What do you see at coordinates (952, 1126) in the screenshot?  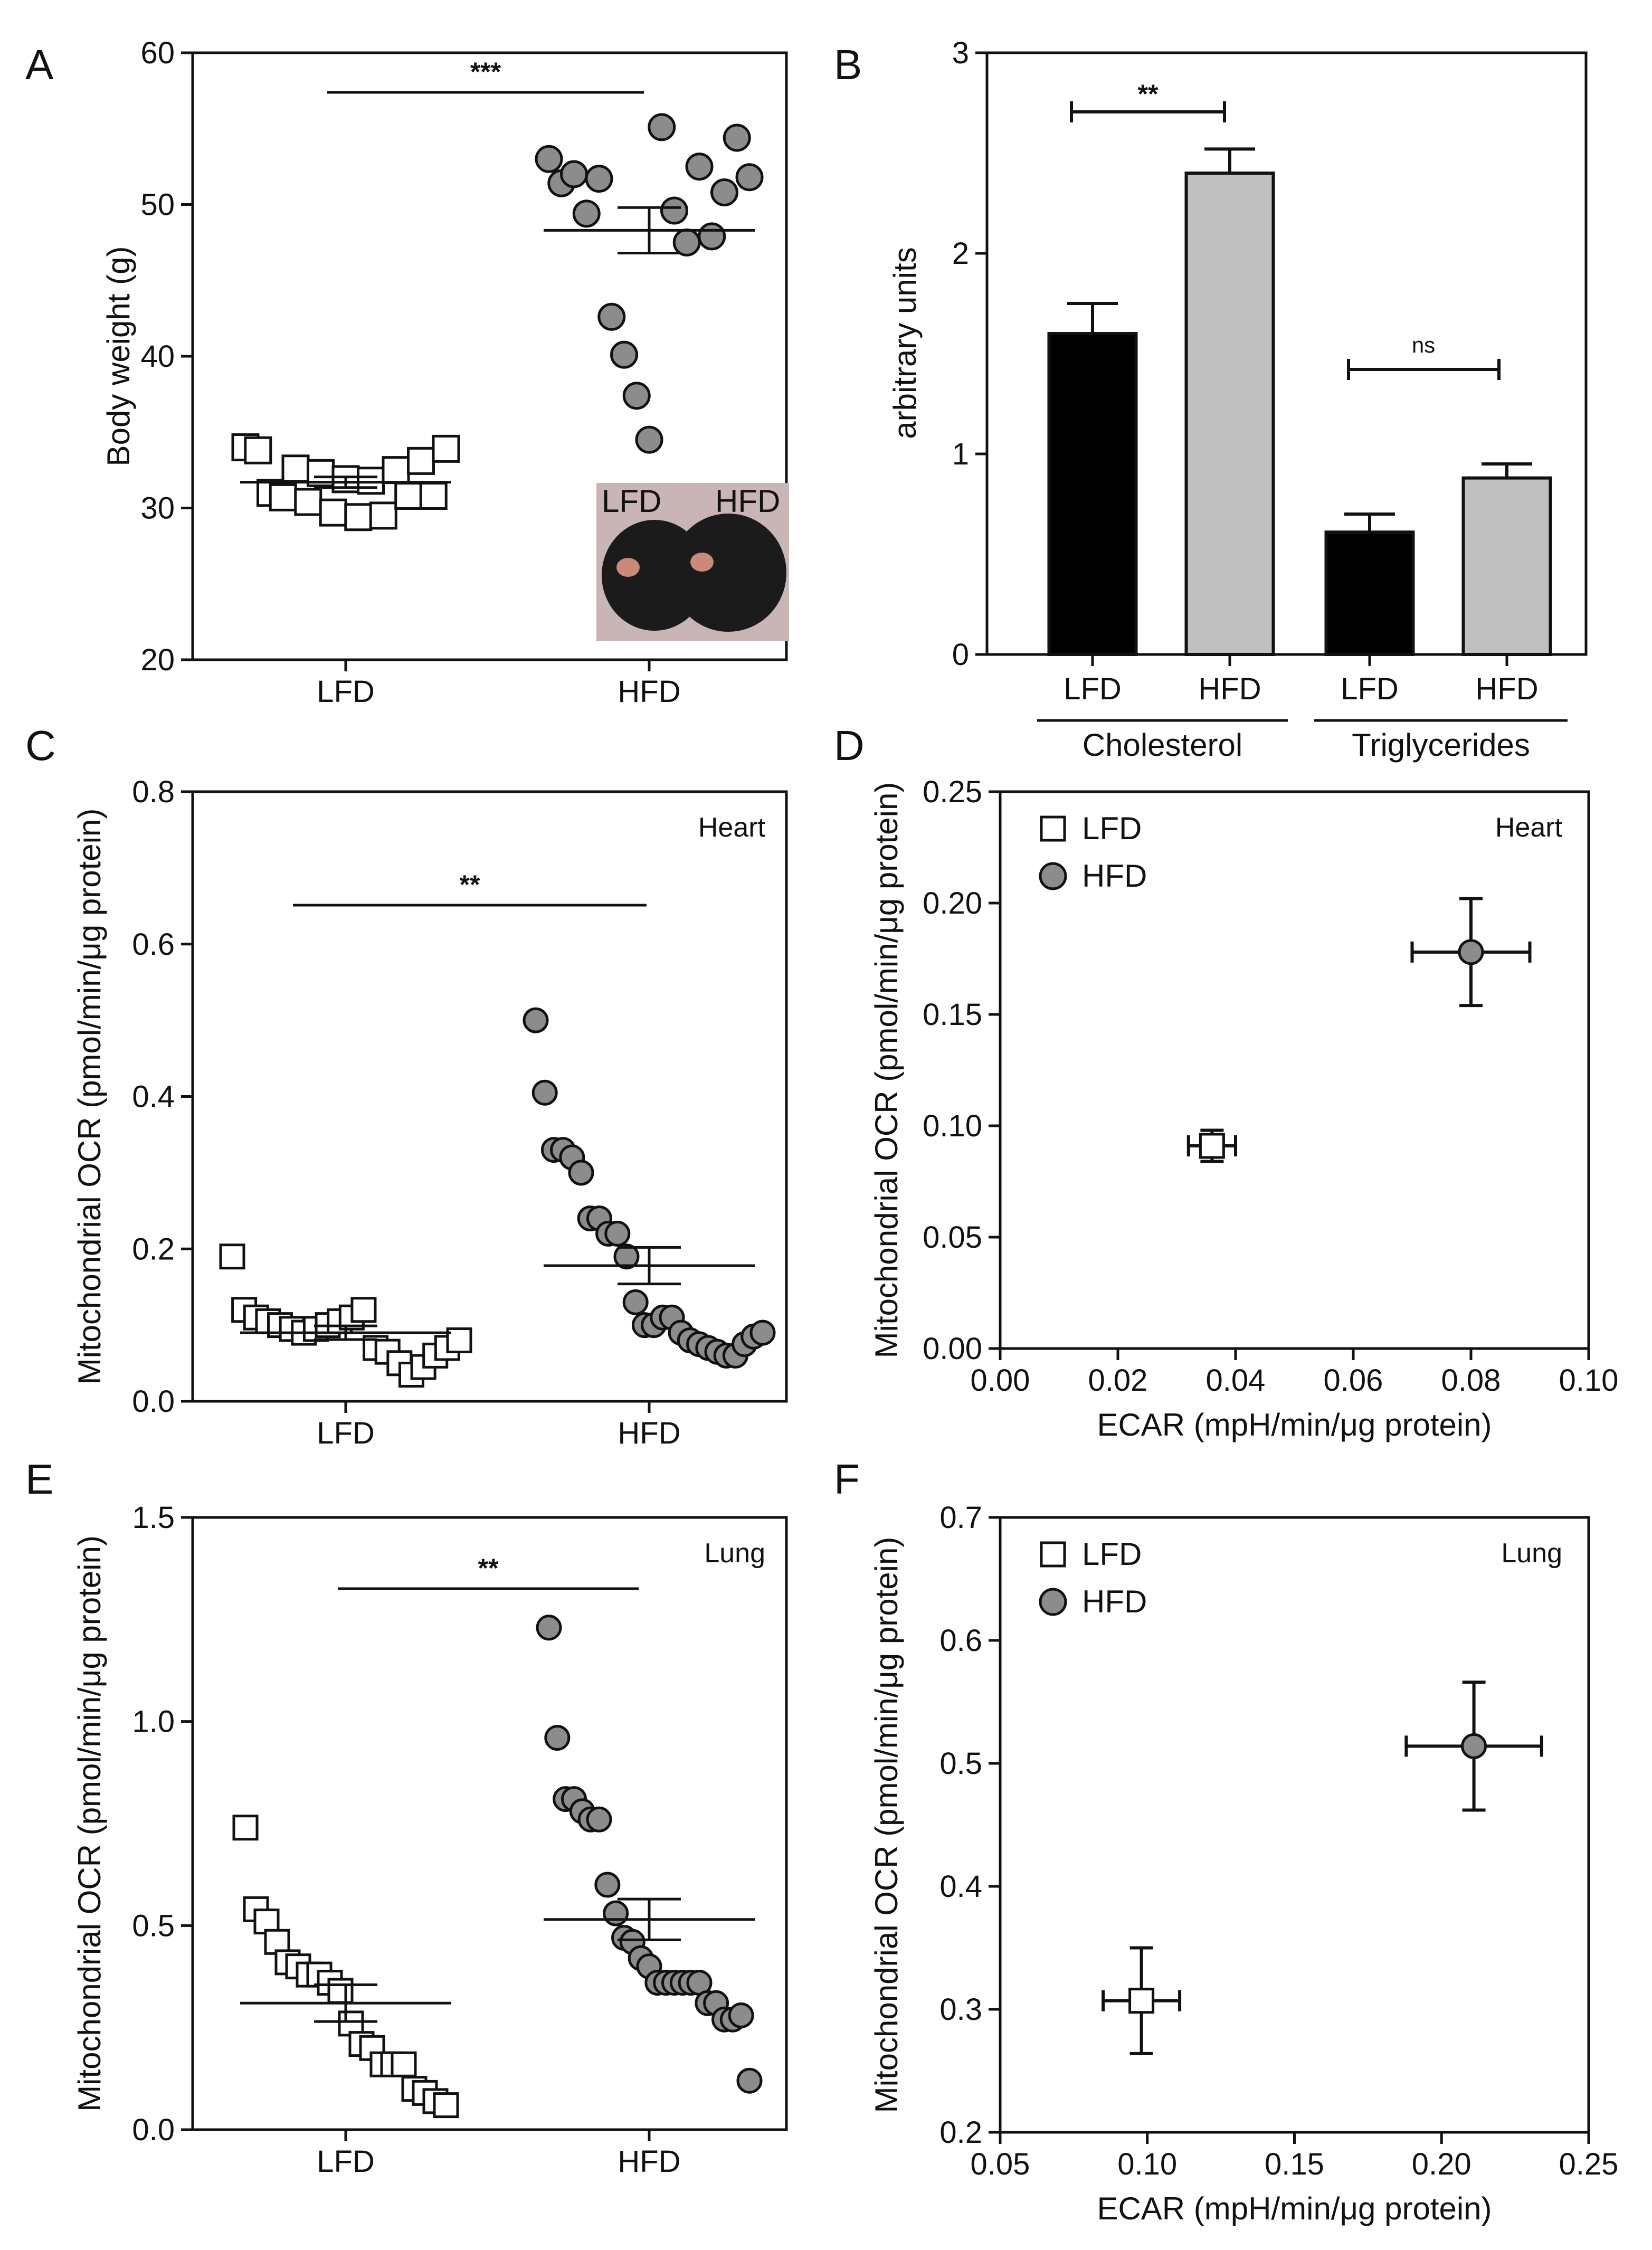 I see `y-tick-label: 0.10` at bounding box center [952, 1126].